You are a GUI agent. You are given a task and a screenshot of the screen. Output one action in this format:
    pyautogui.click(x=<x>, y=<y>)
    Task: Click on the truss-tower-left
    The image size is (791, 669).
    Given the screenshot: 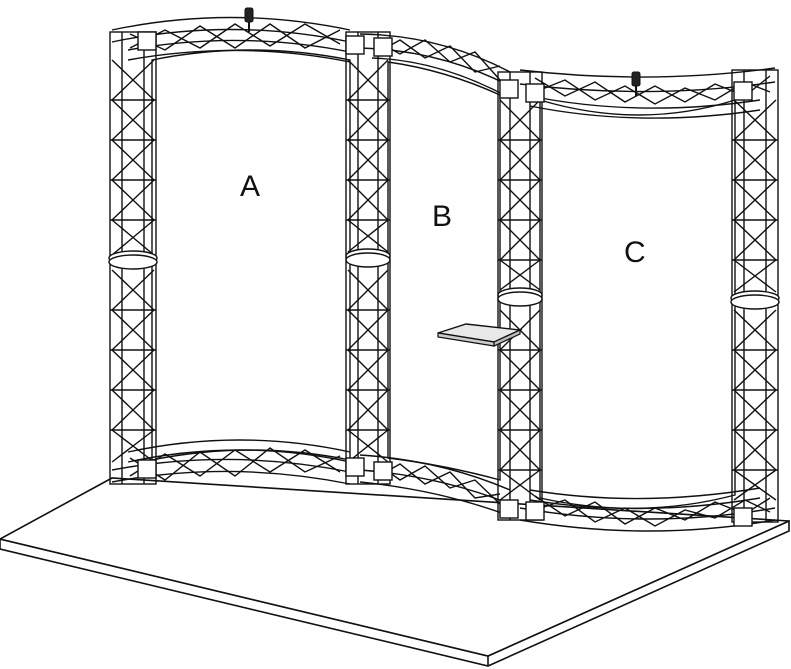 What is the action you would take?
    pyautogui.click(x=133, y=258)
    